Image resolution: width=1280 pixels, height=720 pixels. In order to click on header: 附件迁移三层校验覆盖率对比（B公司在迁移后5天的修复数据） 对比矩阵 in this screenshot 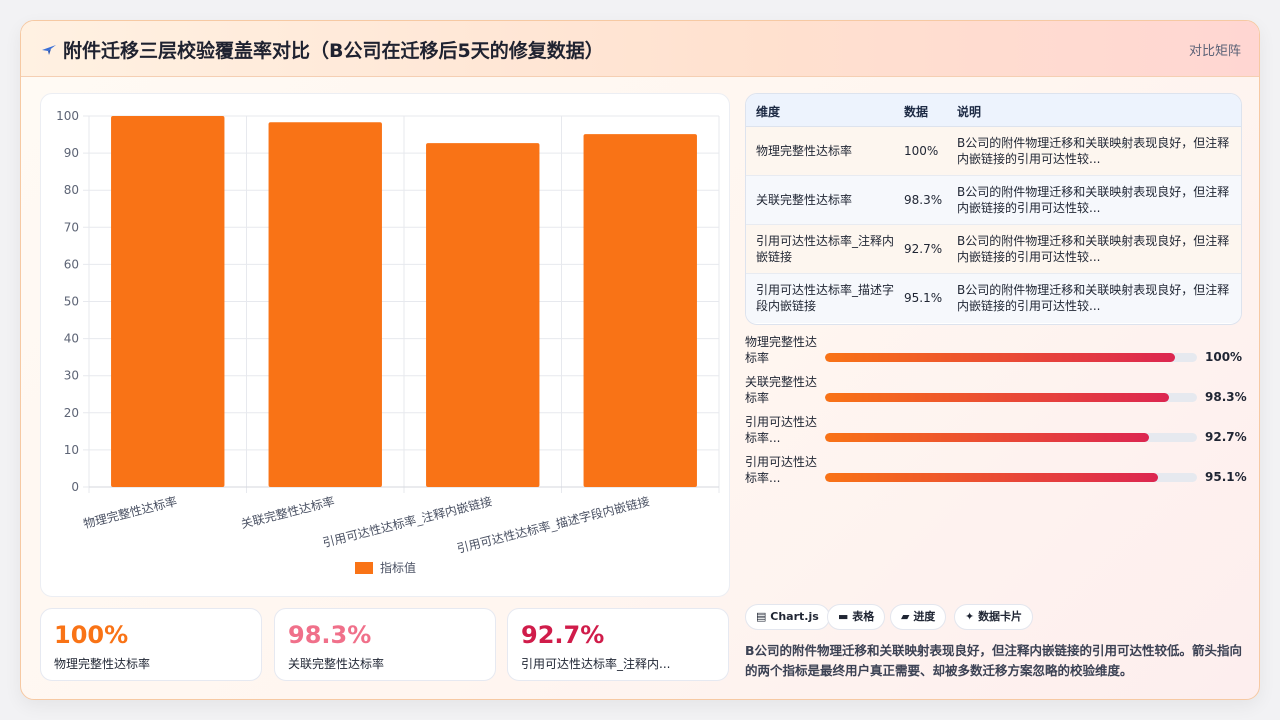, I will do `click(640, 49)`.